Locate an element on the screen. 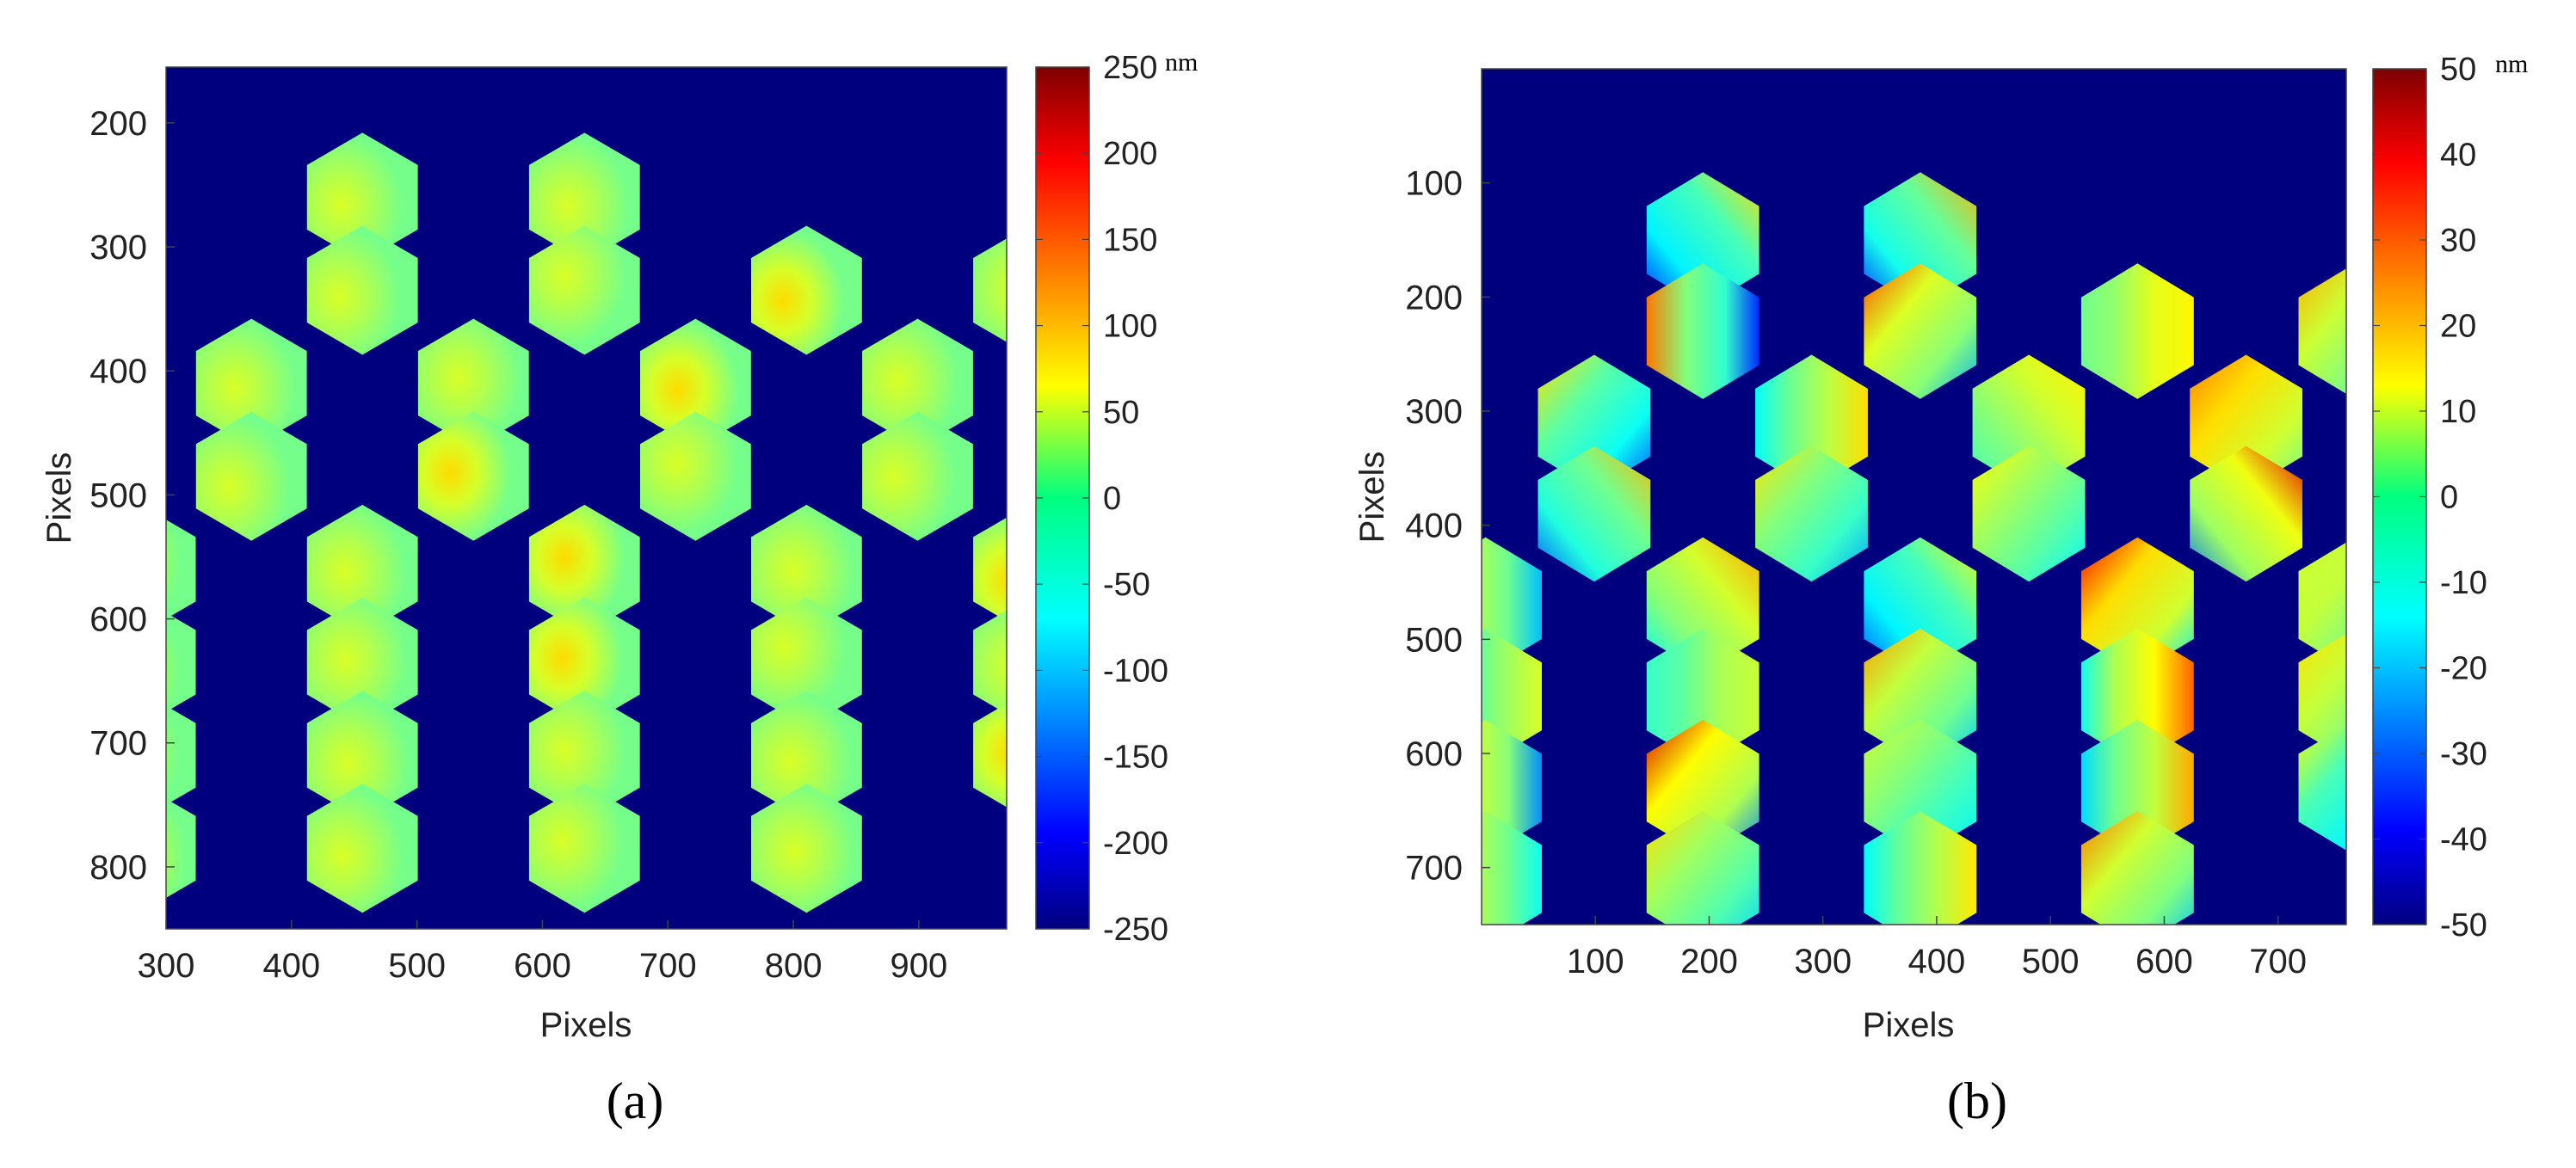 The height and width of the screenshot is (1168, 2576). colorbar-tick-label: 50 is located at coordinates (1121, 413).